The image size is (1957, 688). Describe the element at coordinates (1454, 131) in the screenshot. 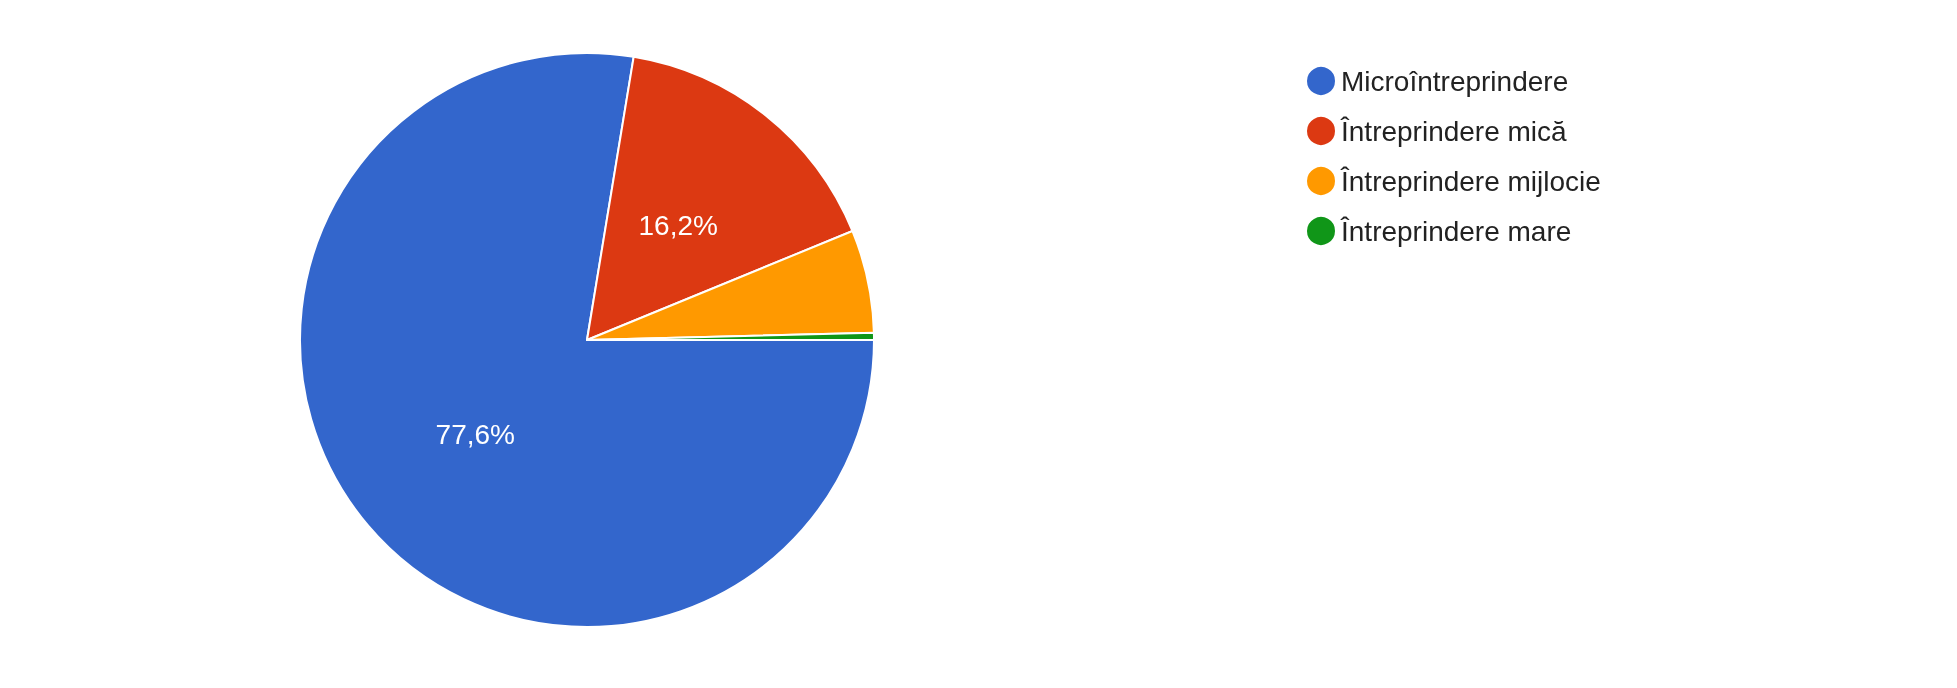

I see `legend-label: Întreprindere mică` at that location.